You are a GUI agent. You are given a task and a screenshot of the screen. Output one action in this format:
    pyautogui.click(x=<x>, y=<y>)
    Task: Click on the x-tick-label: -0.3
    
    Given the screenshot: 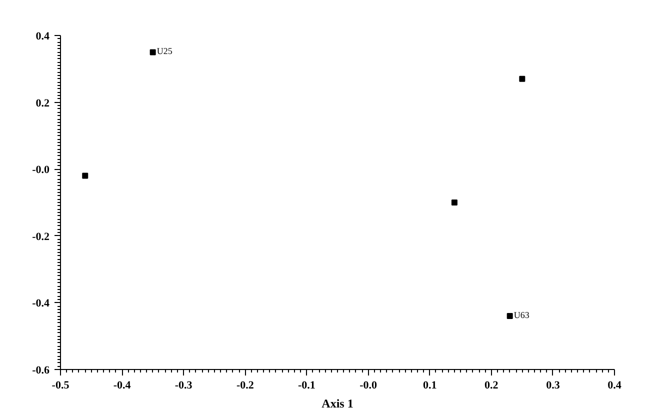 What is the action you would take?
    pyautogui.click(x=183, y=386)
    